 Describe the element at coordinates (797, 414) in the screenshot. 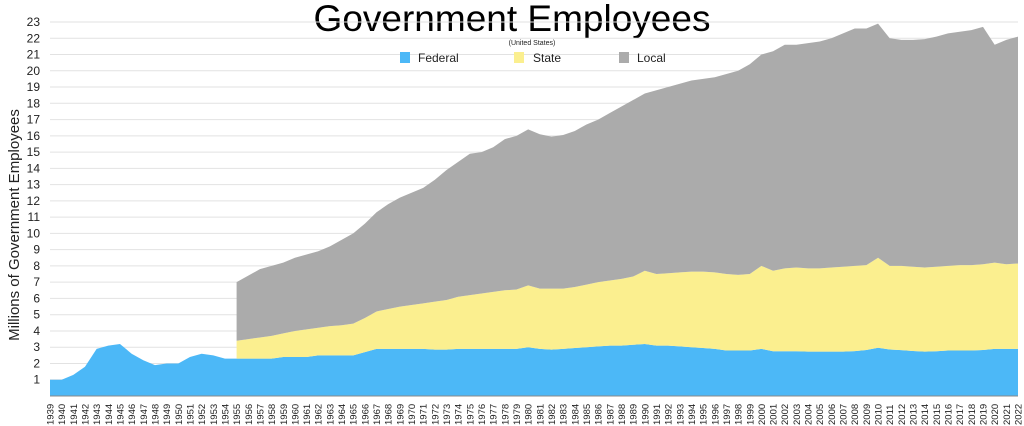

I see `x-tick-label: 2003` at that location.